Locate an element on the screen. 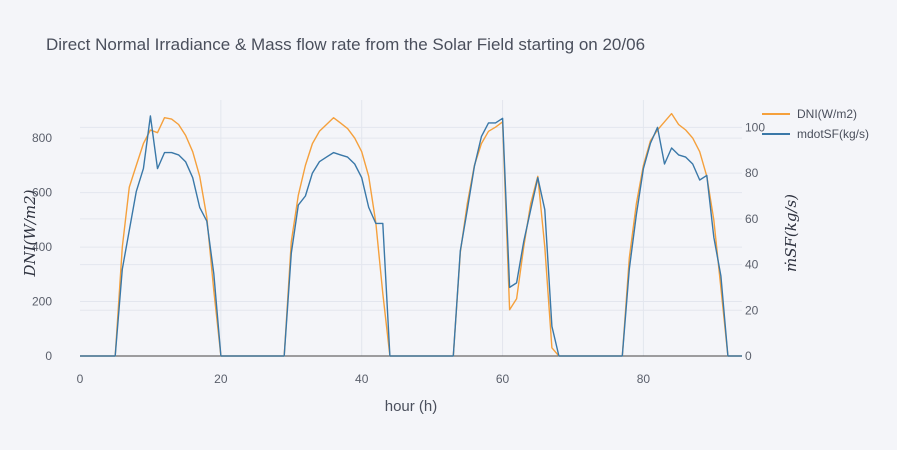  x-tick-label: 0 is located at coordinates (80, 379).